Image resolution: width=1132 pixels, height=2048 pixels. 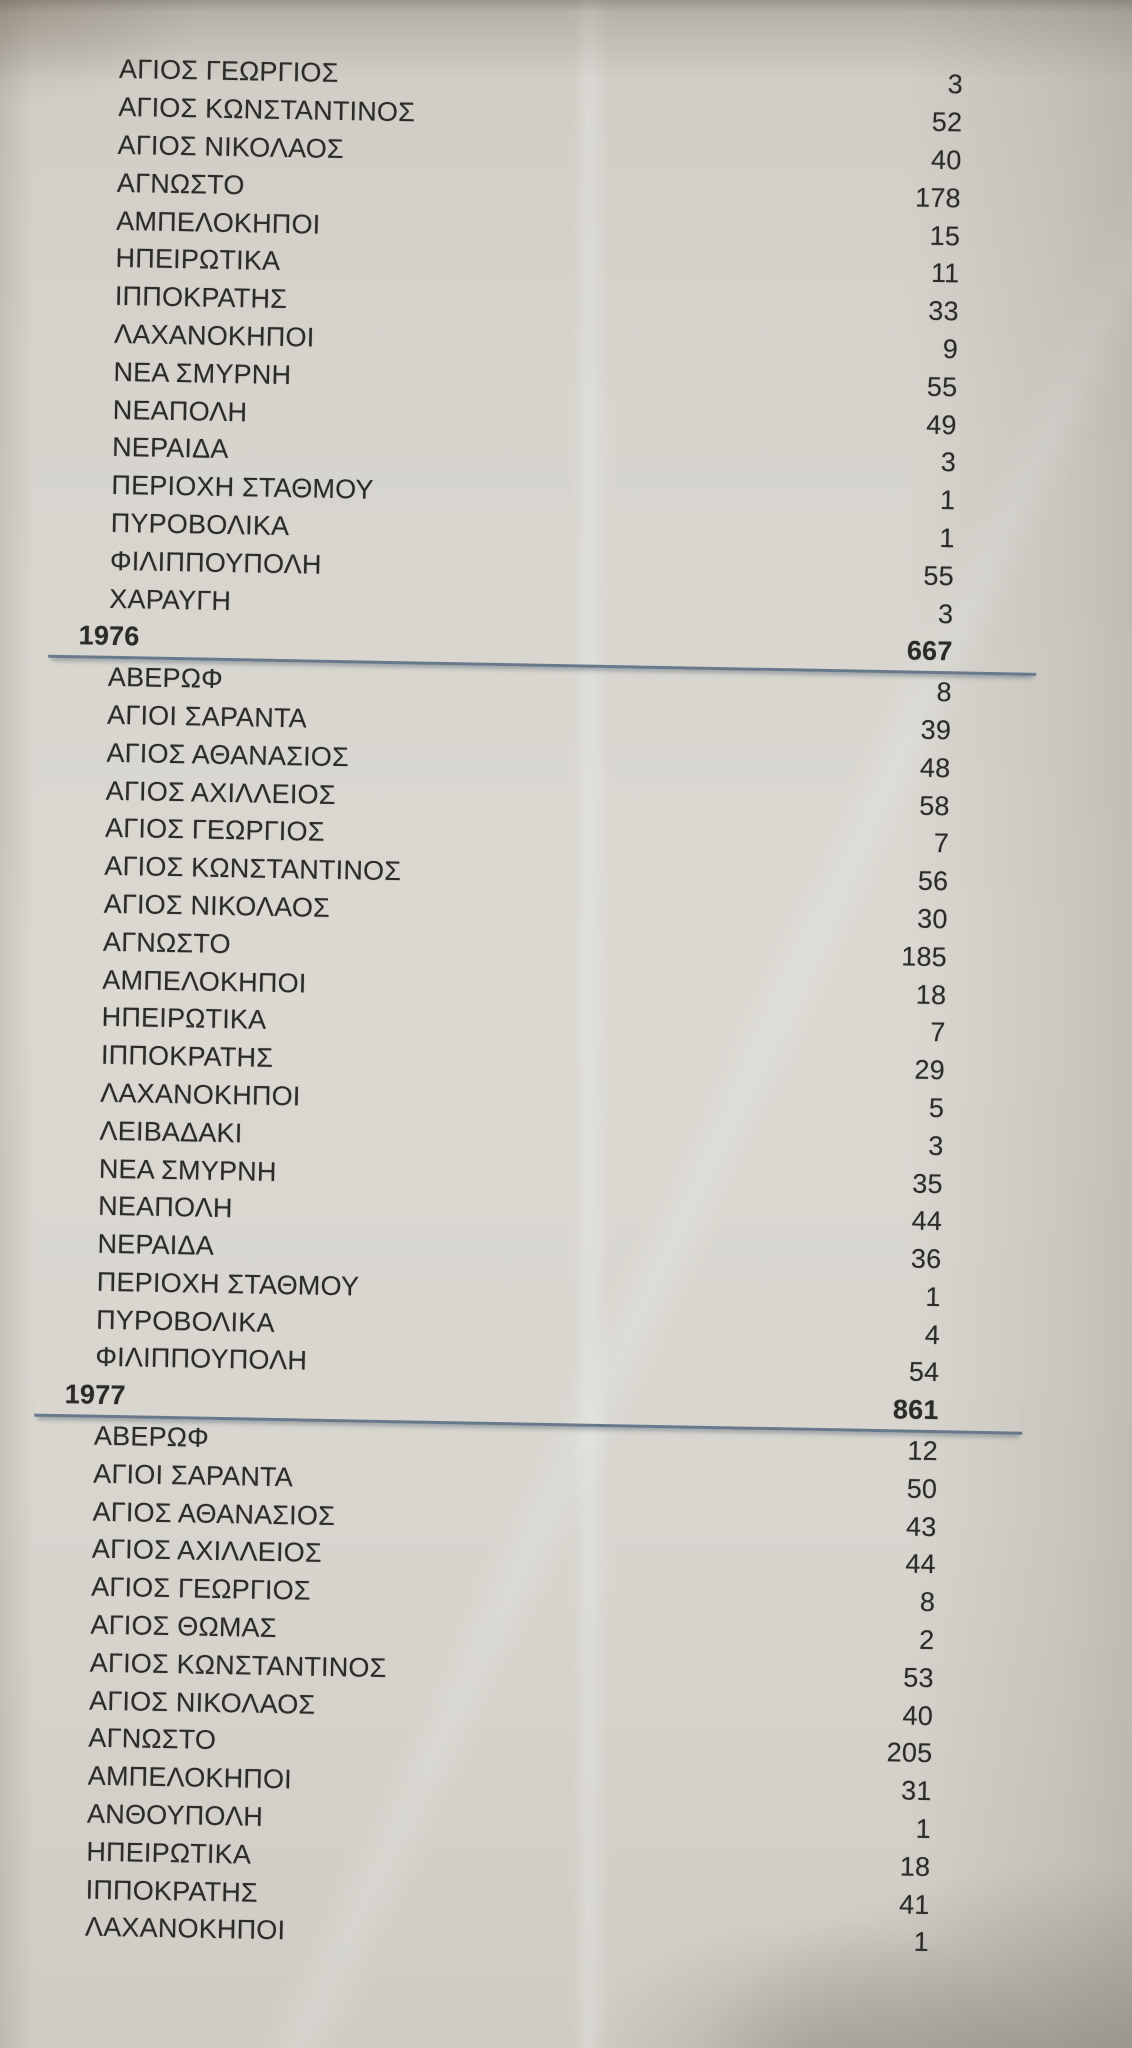 I want to click on area-count: 41, so click(x=914, y=1904).